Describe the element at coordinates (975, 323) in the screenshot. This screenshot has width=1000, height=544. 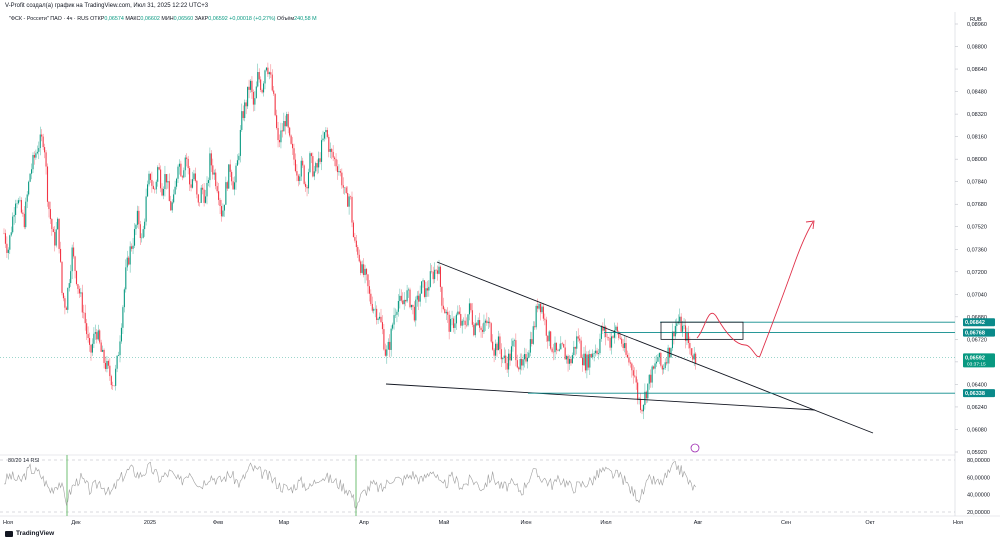
I see `price-label-text: 0,06842` at that location.